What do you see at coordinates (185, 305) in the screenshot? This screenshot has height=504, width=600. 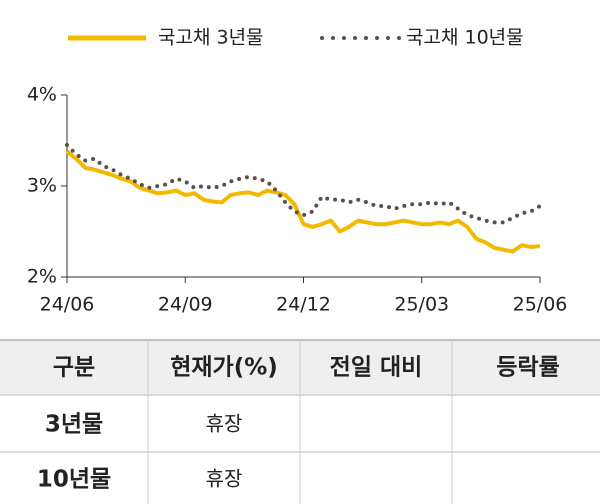 I see `x-tick-label: 24/09` at bounding box center [185, 305].